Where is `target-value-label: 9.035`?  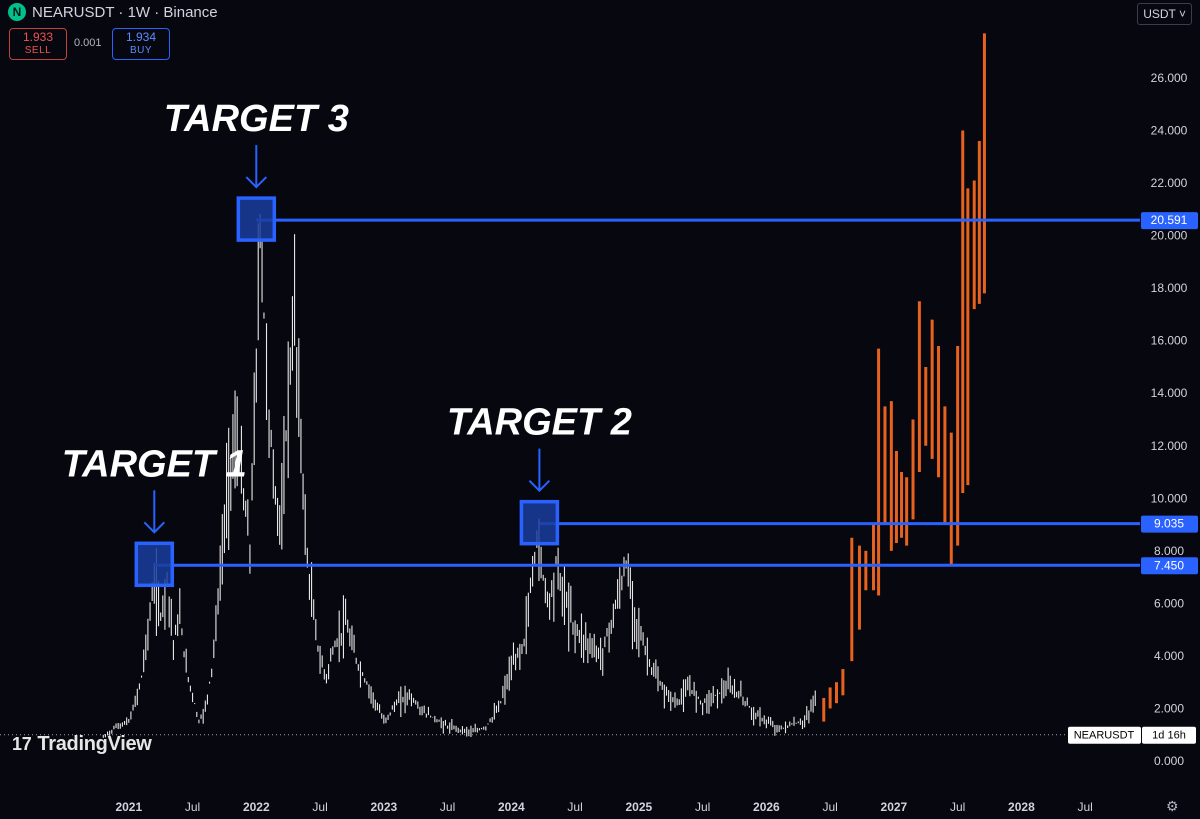
target-value-label: 9.035 is located at coordinates (1169, 524).